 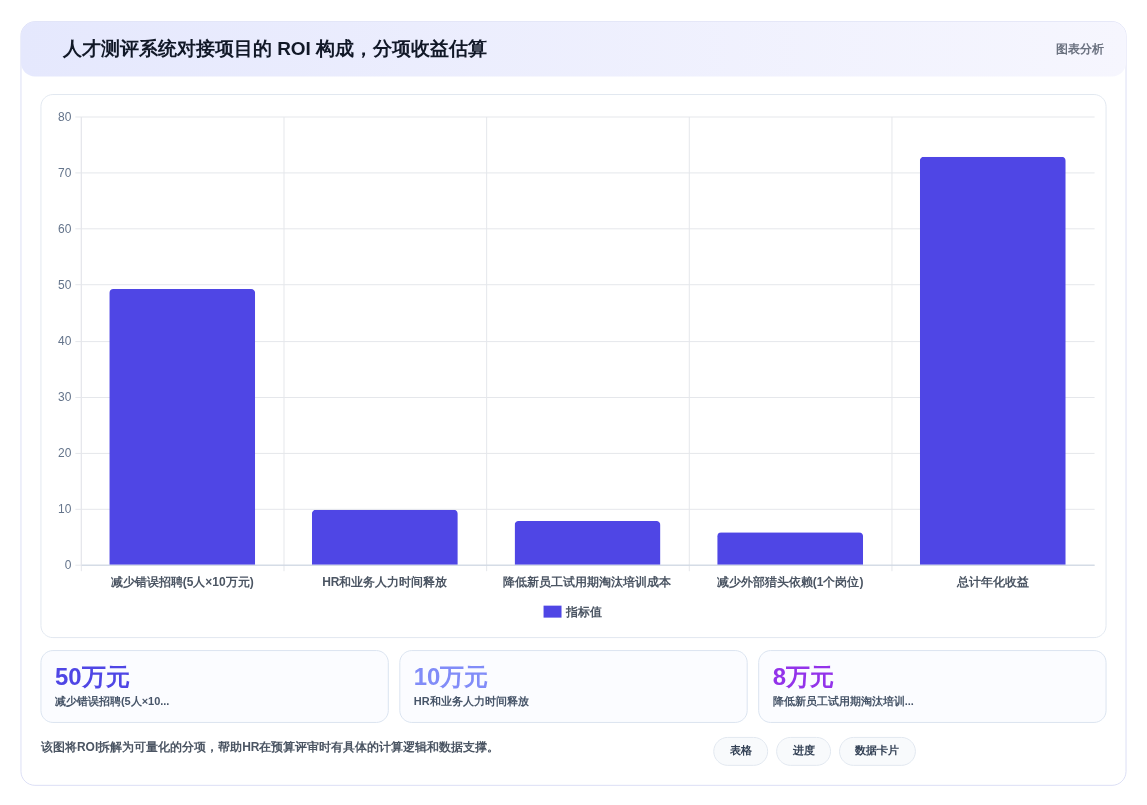 What do you see at coordinates (877, 750) in the screenshot?
I see `text: 数据卡片` at bounding box center [877, 750].